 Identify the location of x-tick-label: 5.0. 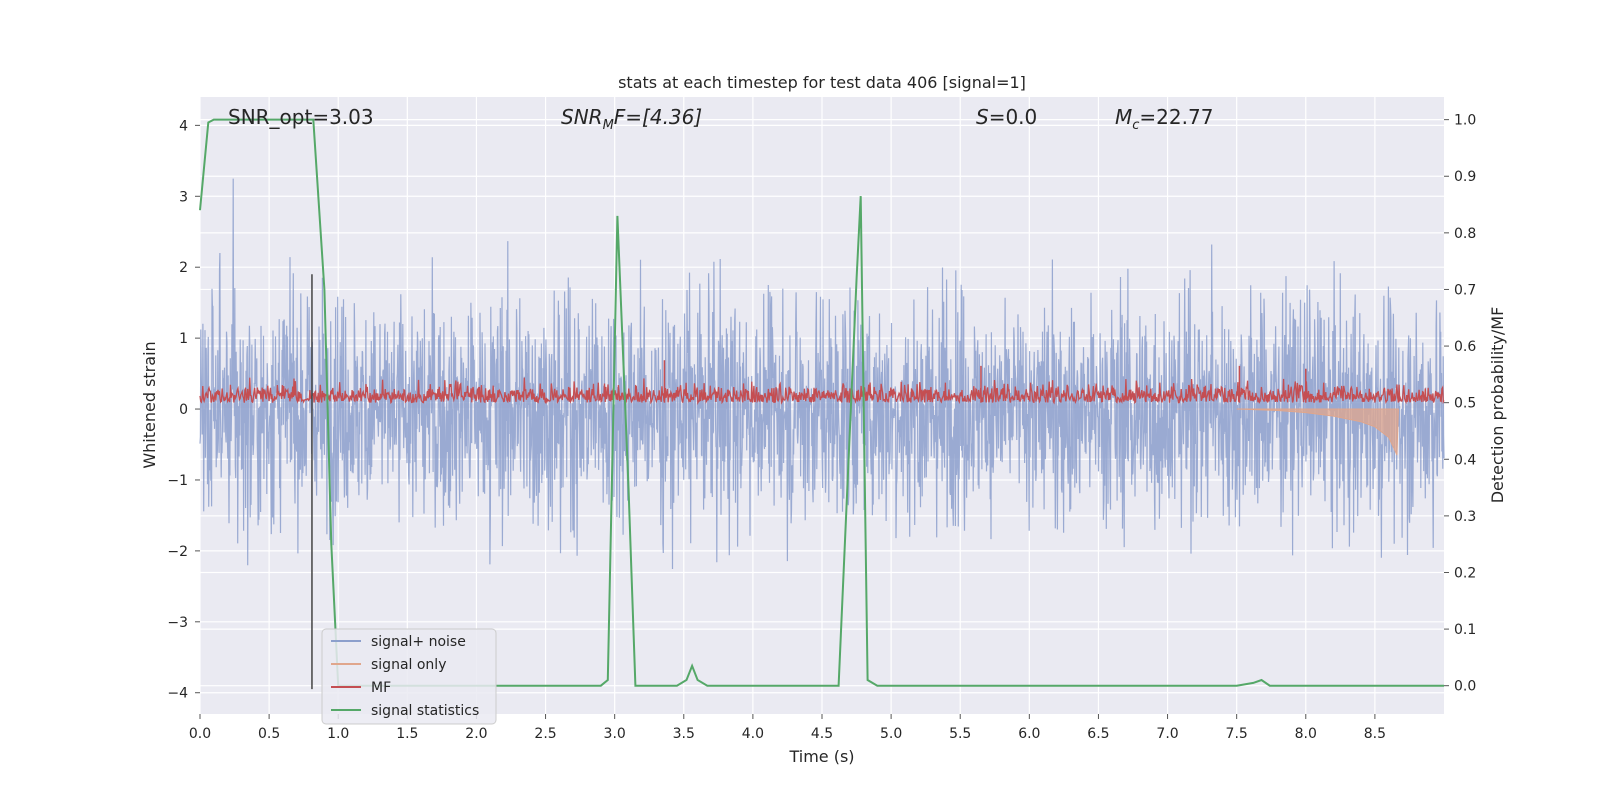
(891, 734).